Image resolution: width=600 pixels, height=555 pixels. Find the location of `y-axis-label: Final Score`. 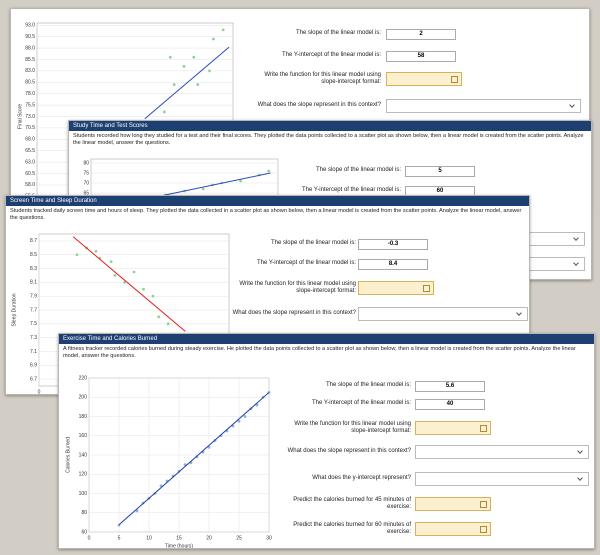

y-axis-label: Final Score is located at coordinates (20, 117).